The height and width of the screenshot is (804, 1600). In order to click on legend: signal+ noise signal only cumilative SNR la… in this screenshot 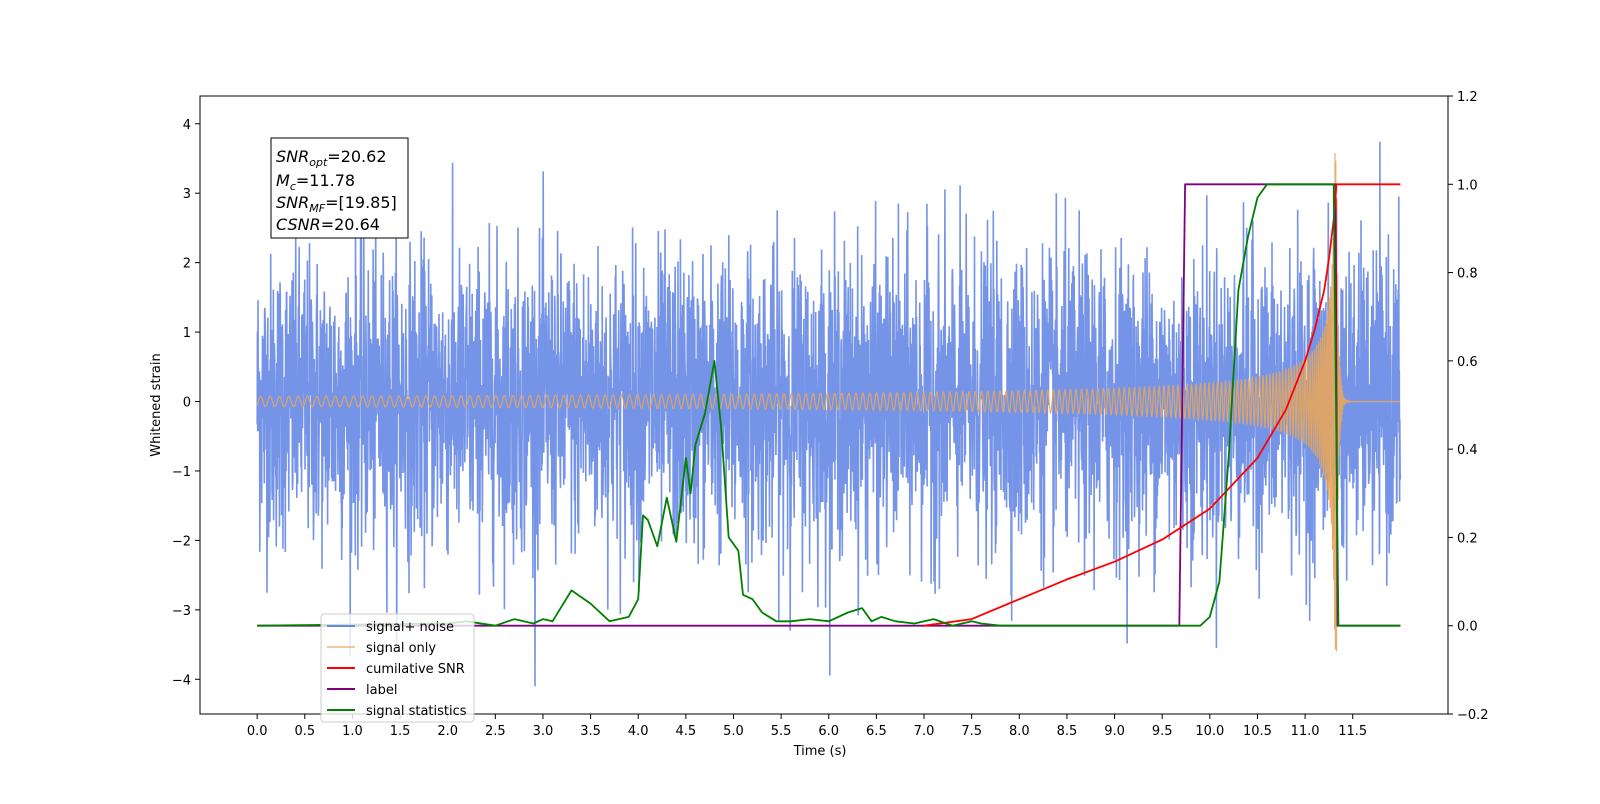, I will do `click(397, 668)`.